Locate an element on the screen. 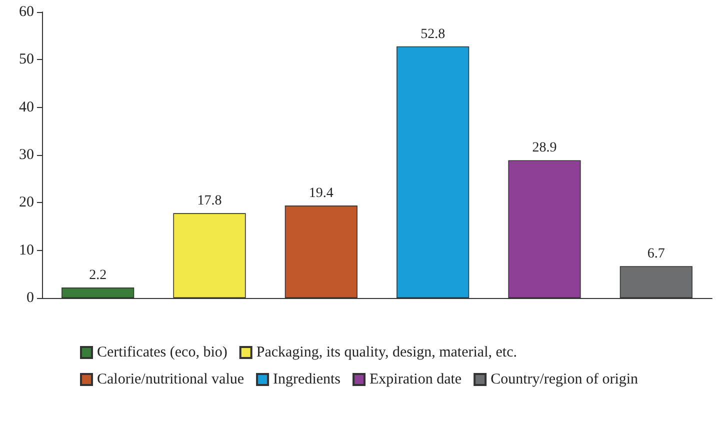 The width and height of the screenshot is (716, 422). y-tick-label: 10 is located at coordinates (26, 250).